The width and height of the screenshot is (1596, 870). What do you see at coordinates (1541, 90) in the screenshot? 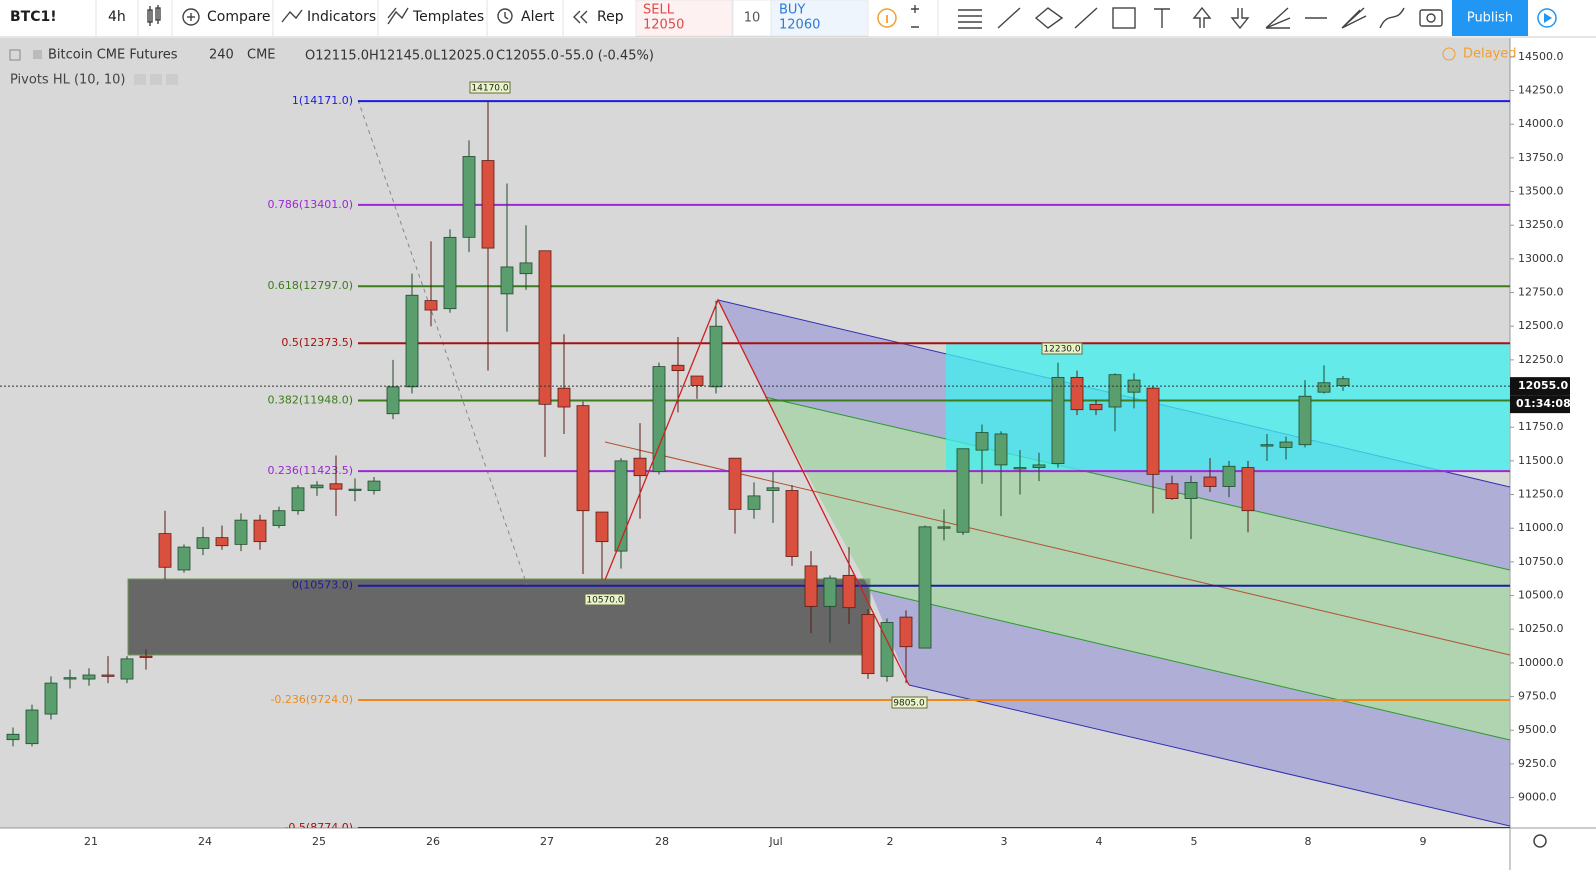
I see `y-tick-label: 14250.0` at bounding box center [1541, 90].